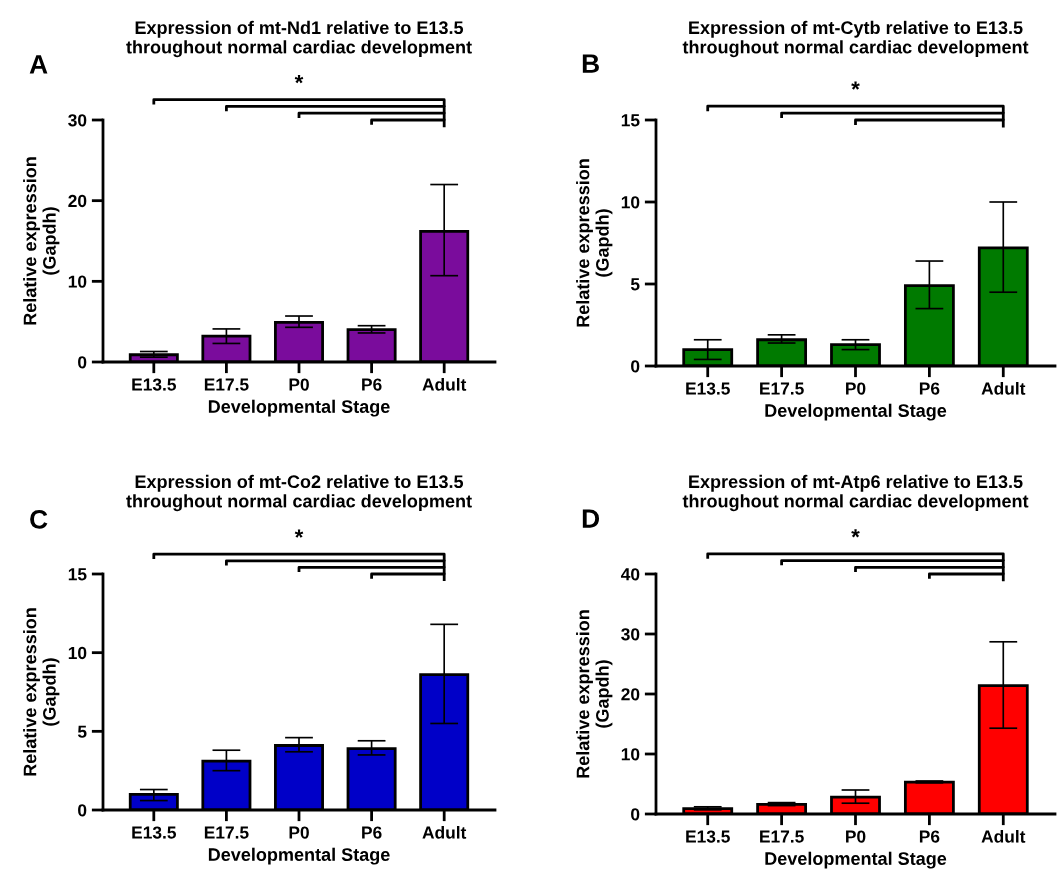  What do you see at coordinates (855, 39) in the screenshot?
I see `chart-title: Expression of mt-Cytb relative to E13.5 throughout normal cardiac development` at bounding box center [855, 39].